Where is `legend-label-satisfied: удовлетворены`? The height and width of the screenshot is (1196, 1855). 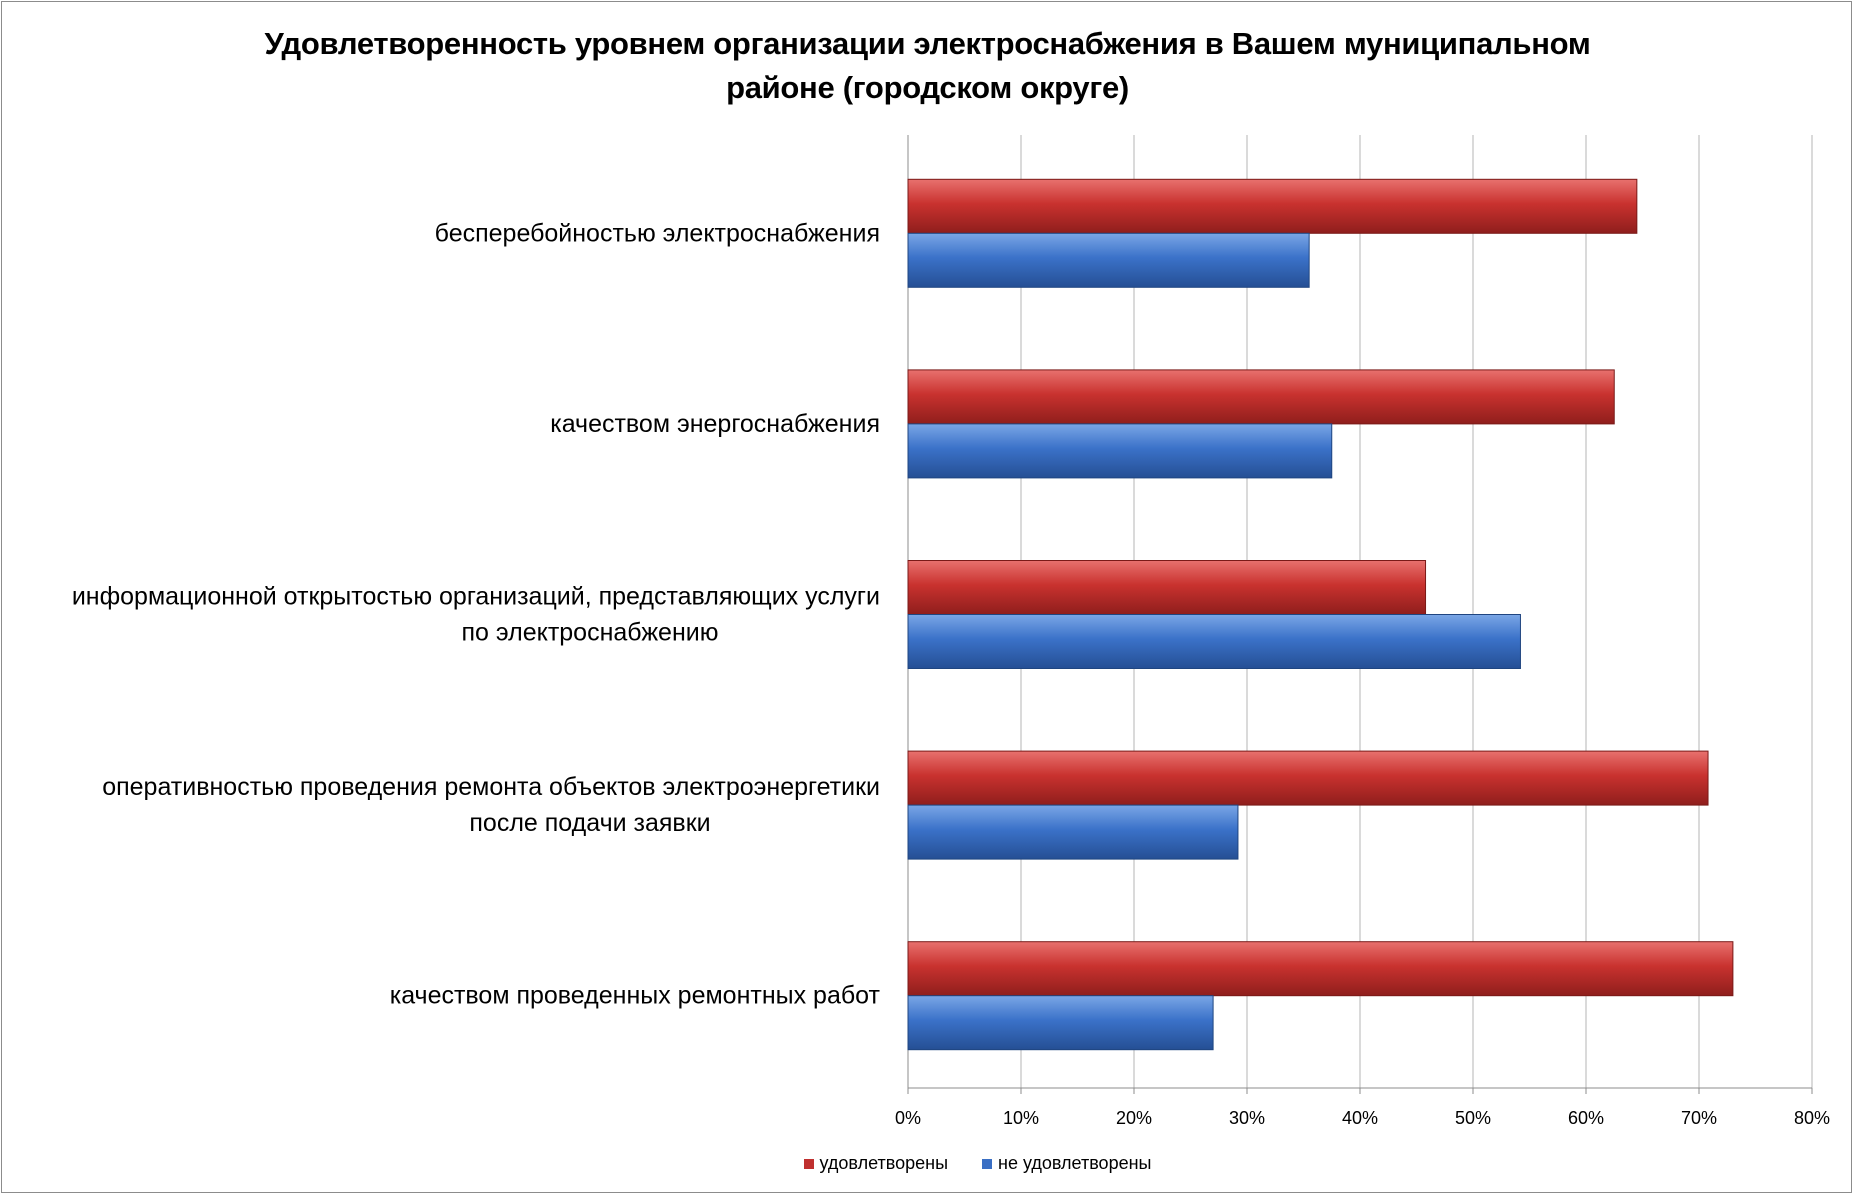 legend-label-satisfied: удовлетворены is located at coordinates (884, 1163).